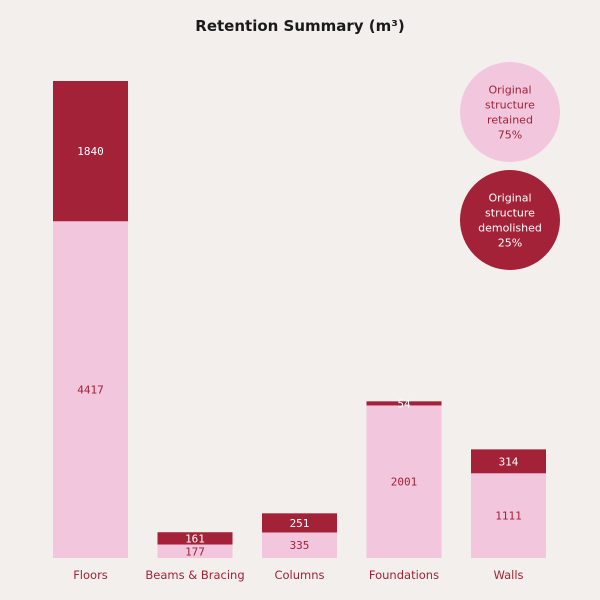 This screenshot has height=600, width=600. What do you see at coordinates (508, 575) in the screenshot?
I see `category-label: Walls` at bounding box center [508, 575].